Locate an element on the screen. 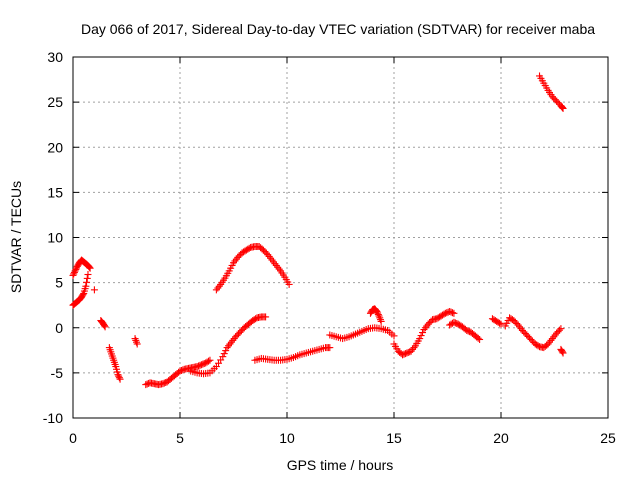 The image size is (640, 480). x-tick-label: 5 is located at coordinates (180, 438).